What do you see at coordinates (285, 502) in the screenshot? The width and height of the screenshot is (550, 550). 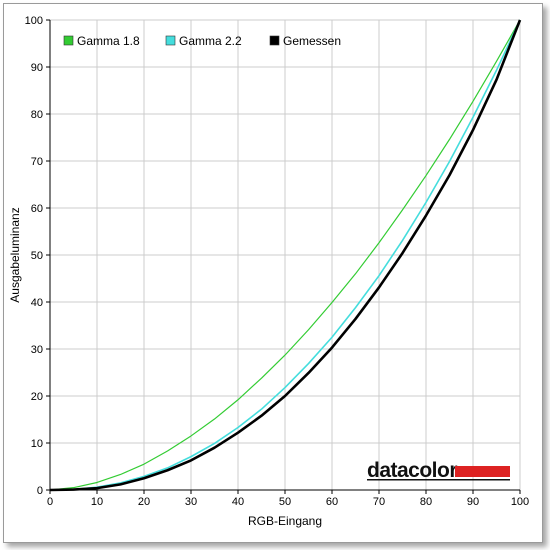 I see `x-tick-label: 50` at bounding box center [285, 502].